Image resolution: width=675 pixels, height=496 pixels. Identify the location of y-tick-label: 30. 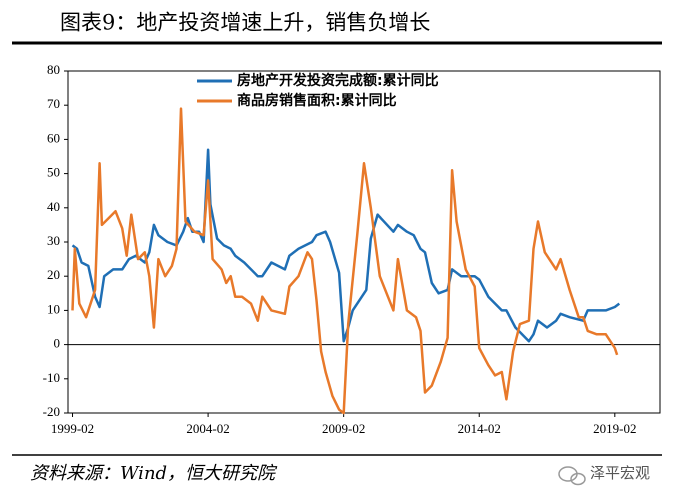
(53, 240).